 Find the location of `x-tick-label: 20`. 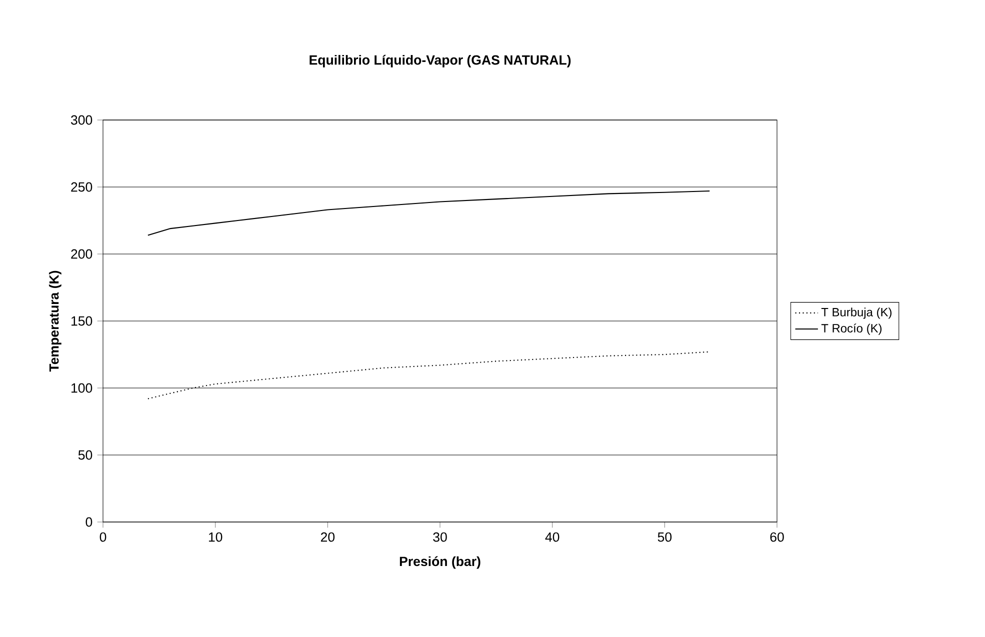

x-tick-label: 20 is located at coordinates (327, 537).